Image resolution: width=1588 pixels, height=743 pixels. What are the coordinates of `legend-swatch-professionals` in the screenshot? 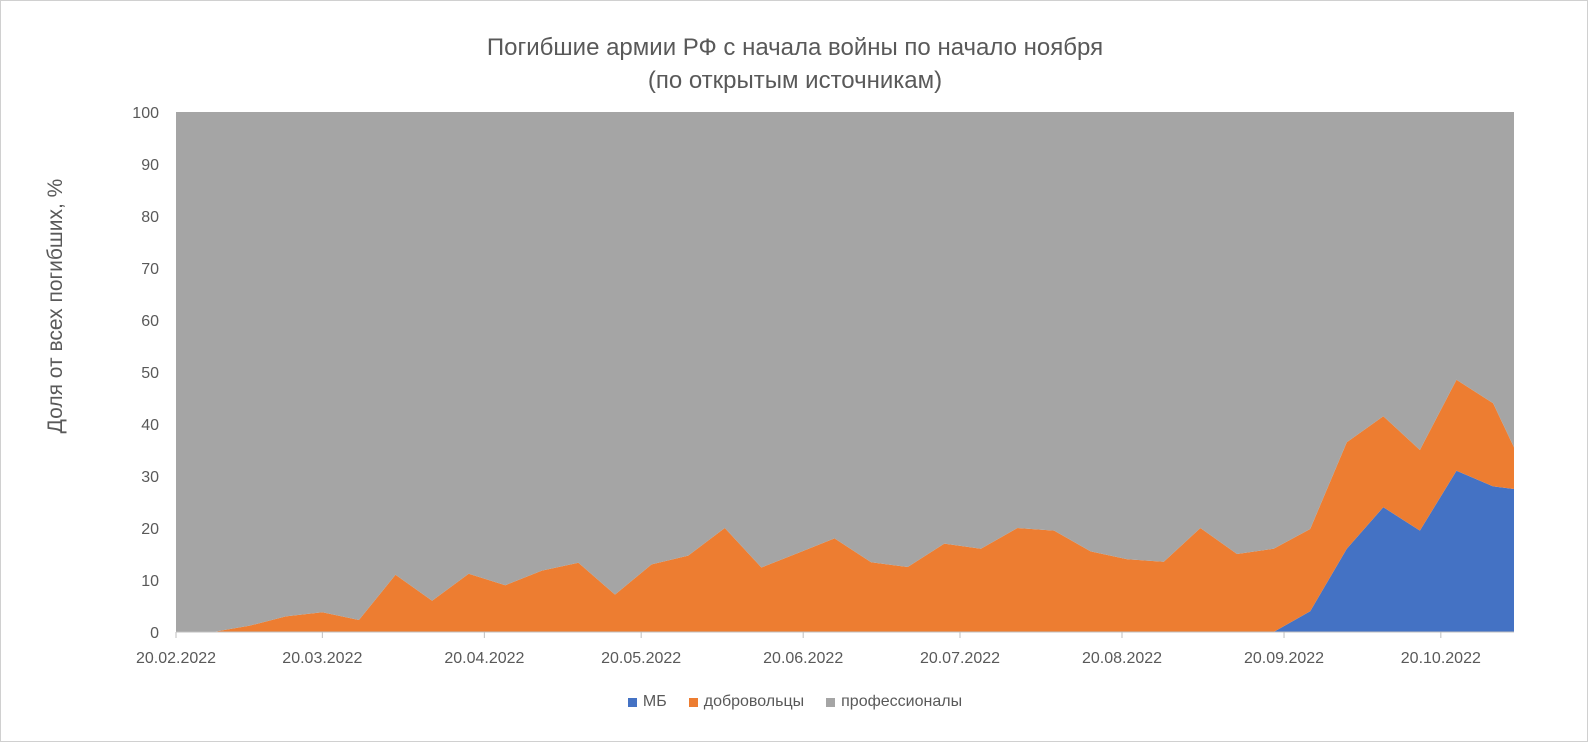 It's located at (831, 702).